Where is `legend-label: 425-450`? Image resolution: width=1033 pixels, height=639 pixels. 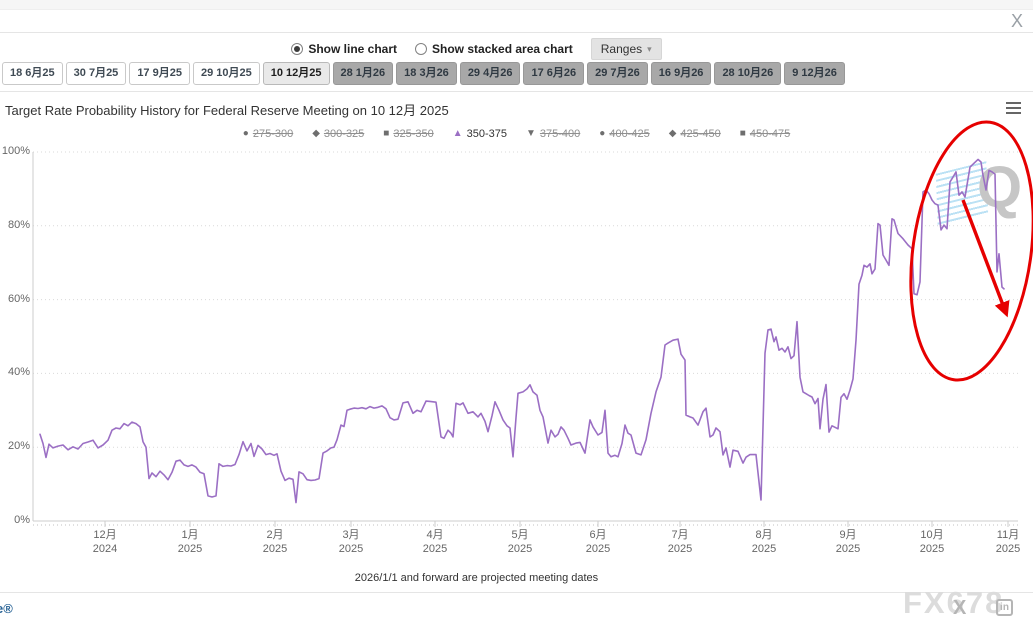
legend-label: 425-450 is located at coordinates (700, 134).